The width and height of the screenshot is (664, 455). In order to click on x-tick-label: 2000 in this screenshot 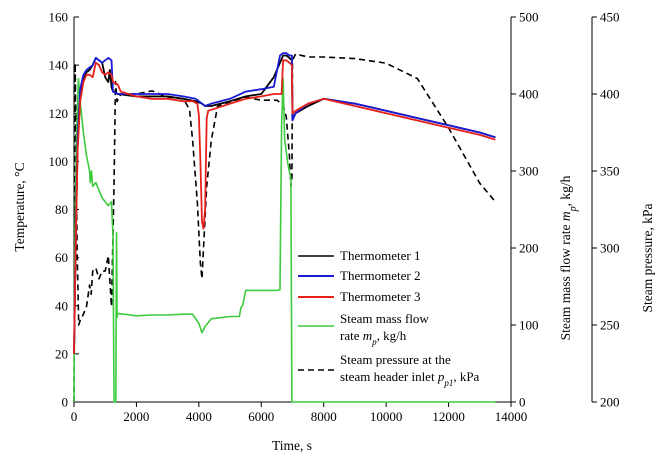, I will do `click(136, 416)`.